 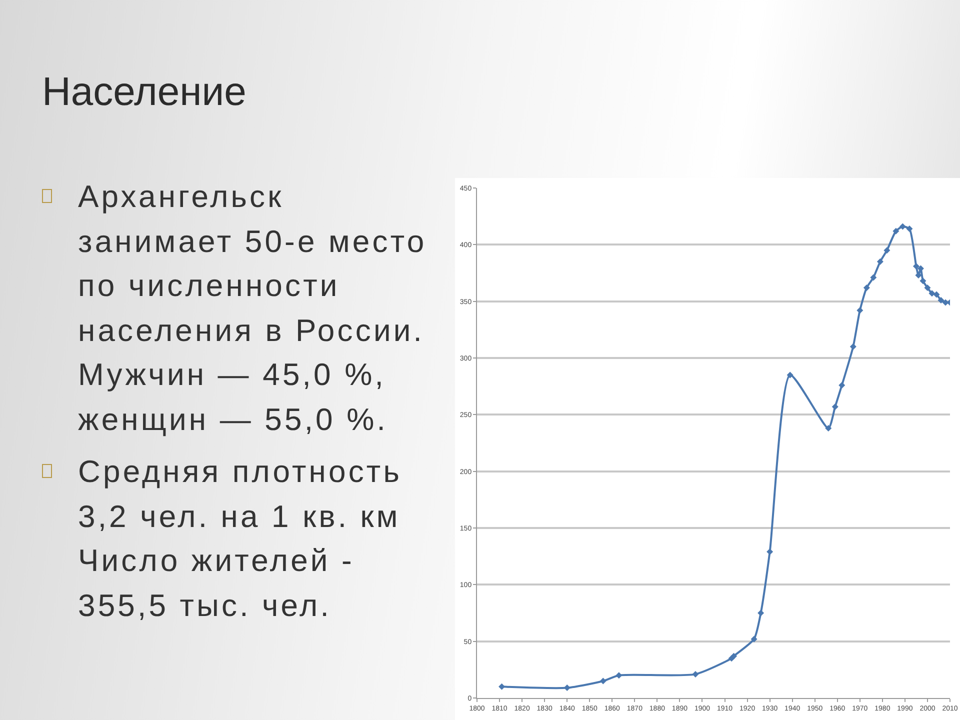 What do you see at coordinates (252, 307) in the screenshot?
I see `text: Архангельск занимает 50-е место по численности населения в России. Мужчин — 45,0 %, женщин — 55,0 %.` at bounding box center [252, 307].